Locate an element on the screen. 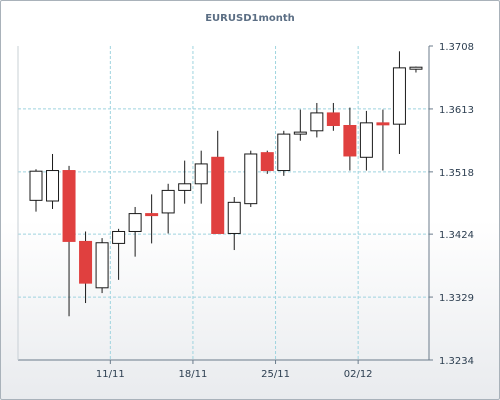 Image resolution: width=500 pixels, height=400 pixels. y-tick-label: 1.3613 is located at coordinates (456, 110).